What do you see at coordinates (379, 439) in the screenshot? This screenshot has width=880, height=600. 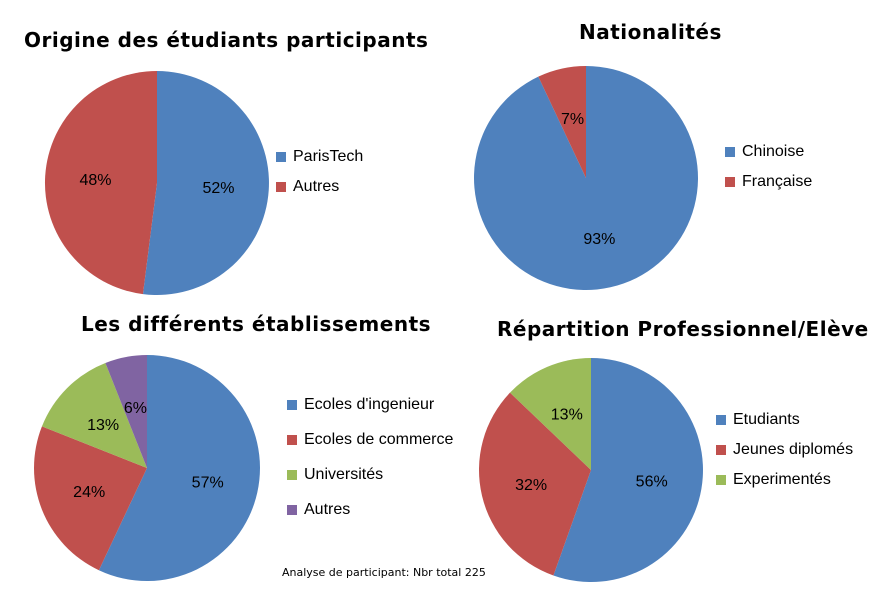 I see `legend-label: Ecoles de commerce` at bounding box center [379, 439].